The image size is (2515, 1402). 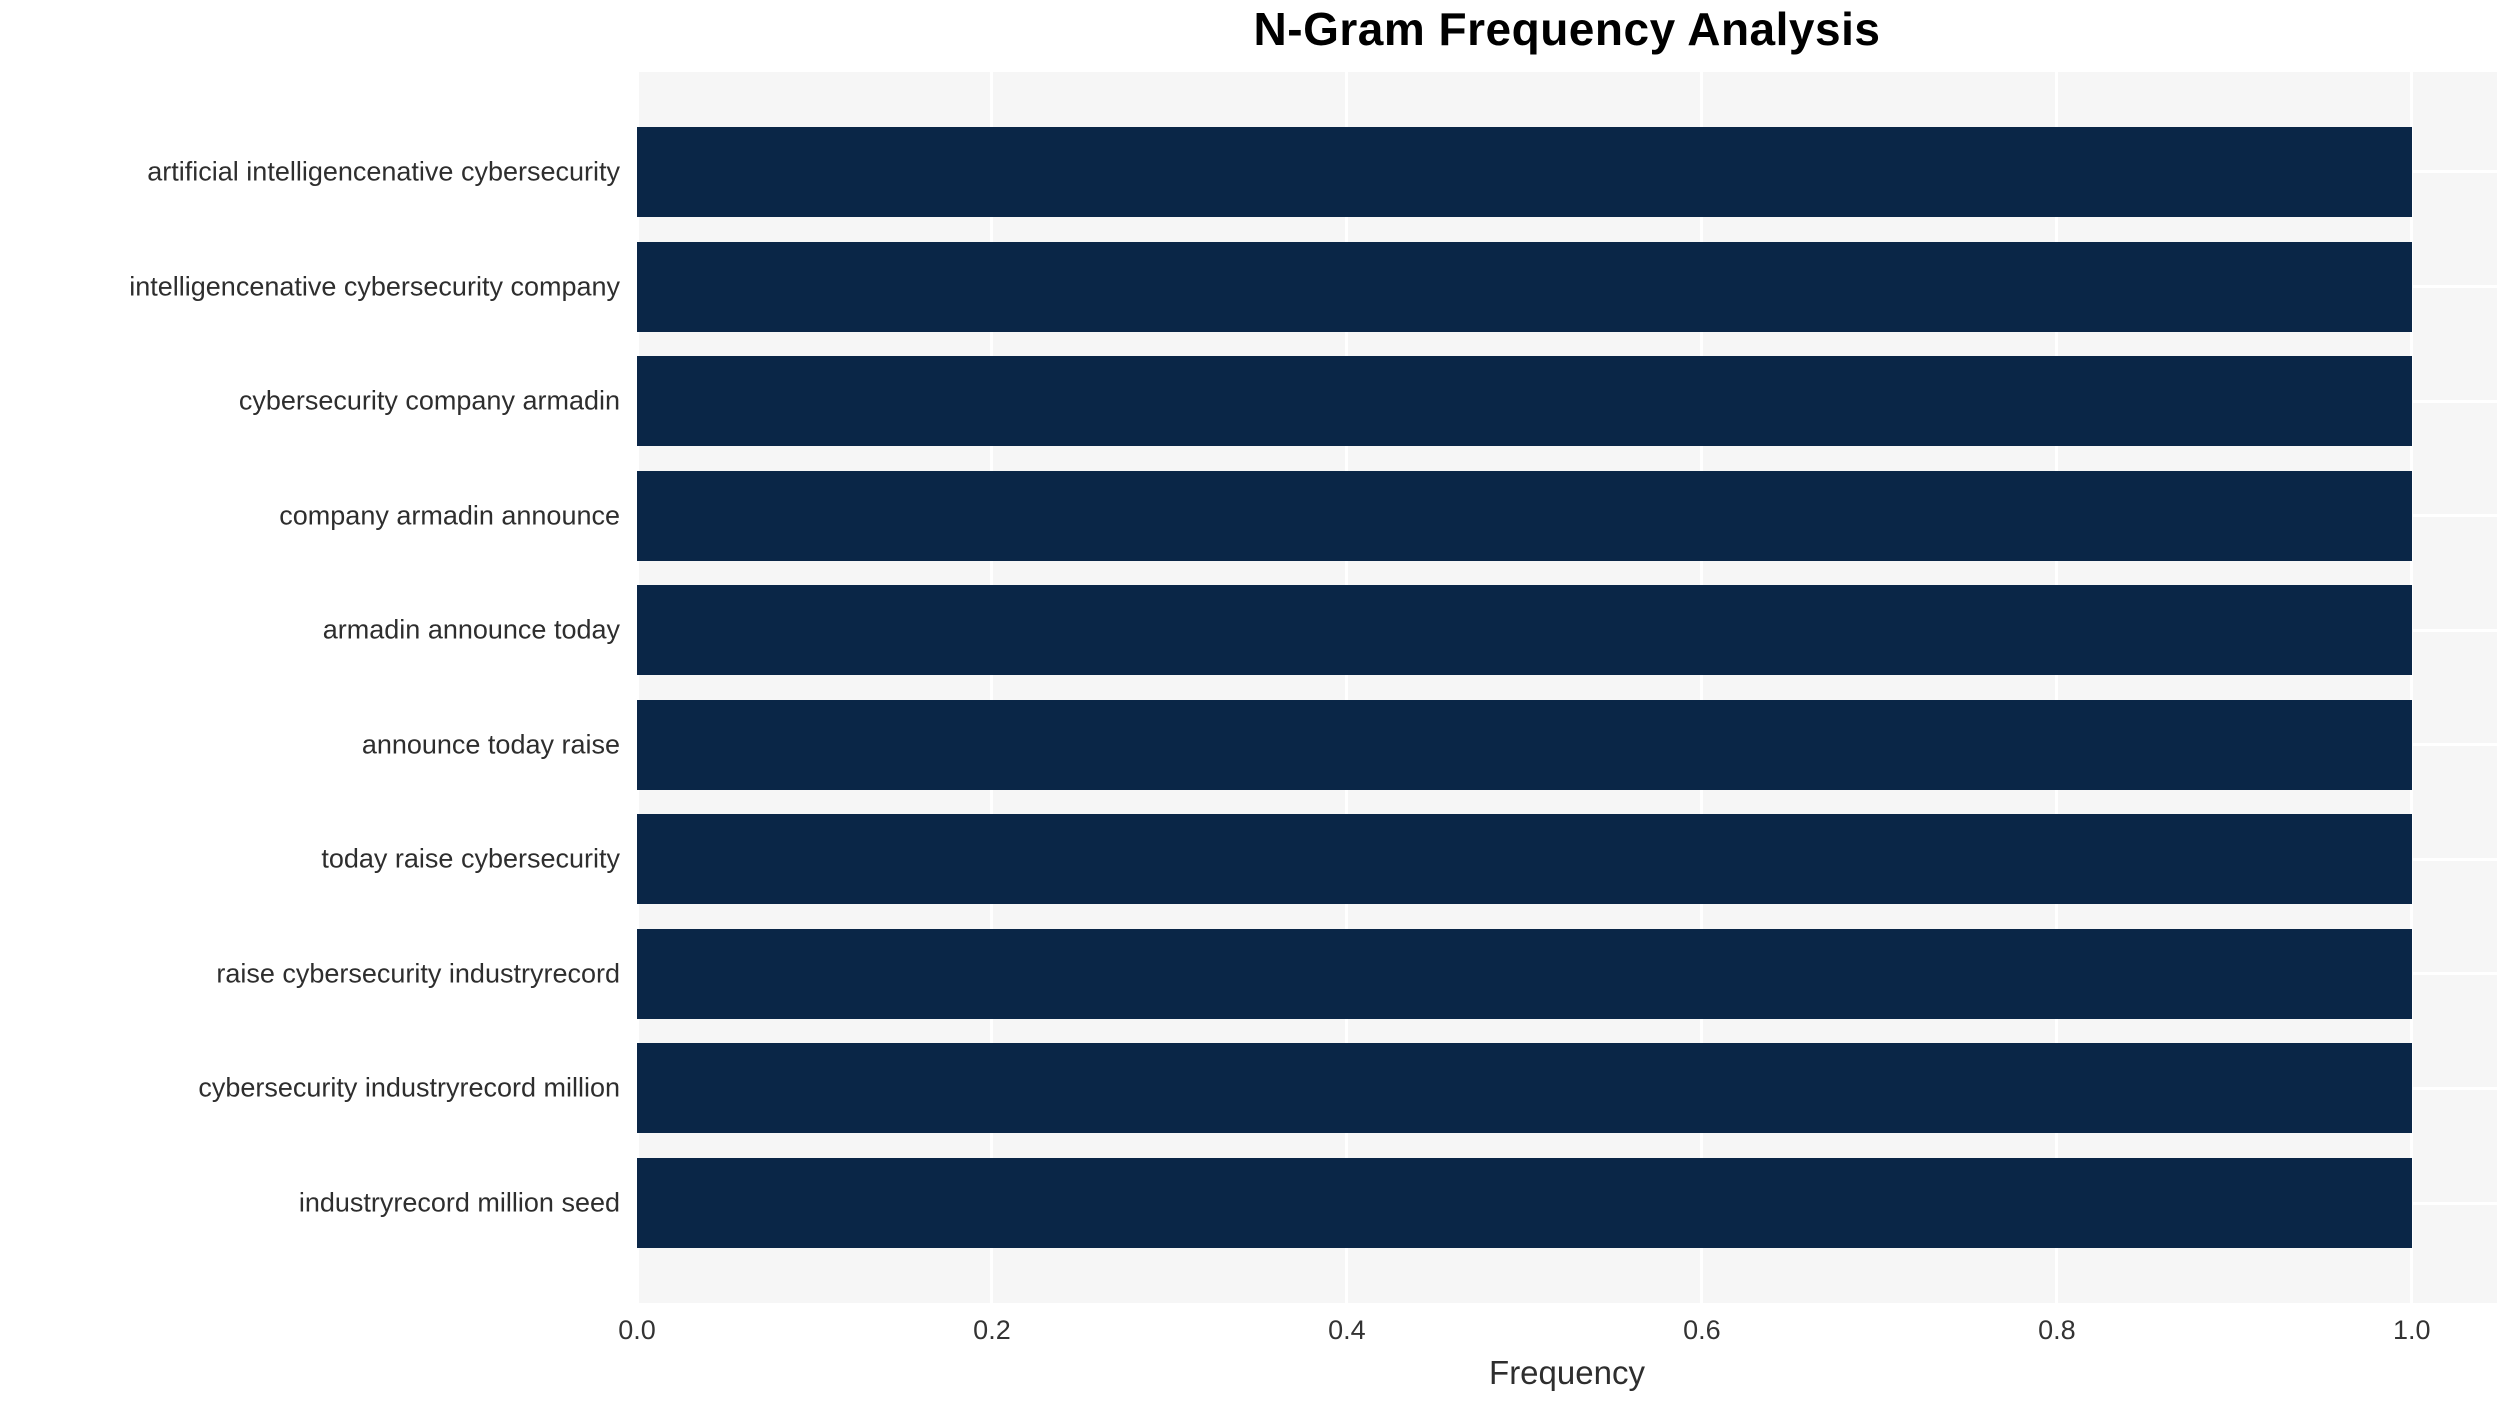 I want to click on x-tick-label: 0.0, so click(x=637, y=1330).